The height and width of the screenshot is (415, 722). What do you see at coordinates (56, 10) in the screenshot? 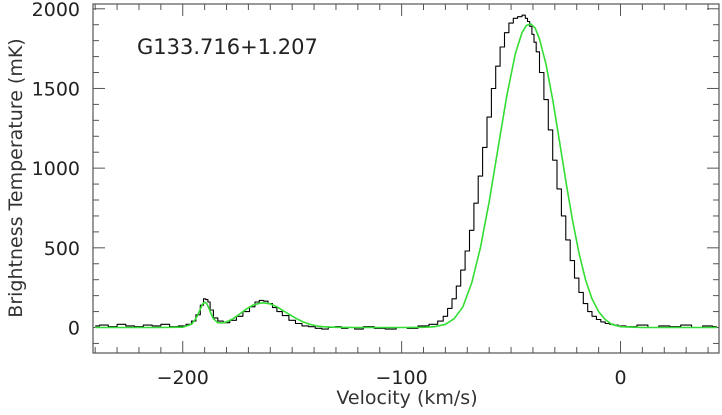
I see `y-tick-label: 2000` at bounding box center [56, 10].